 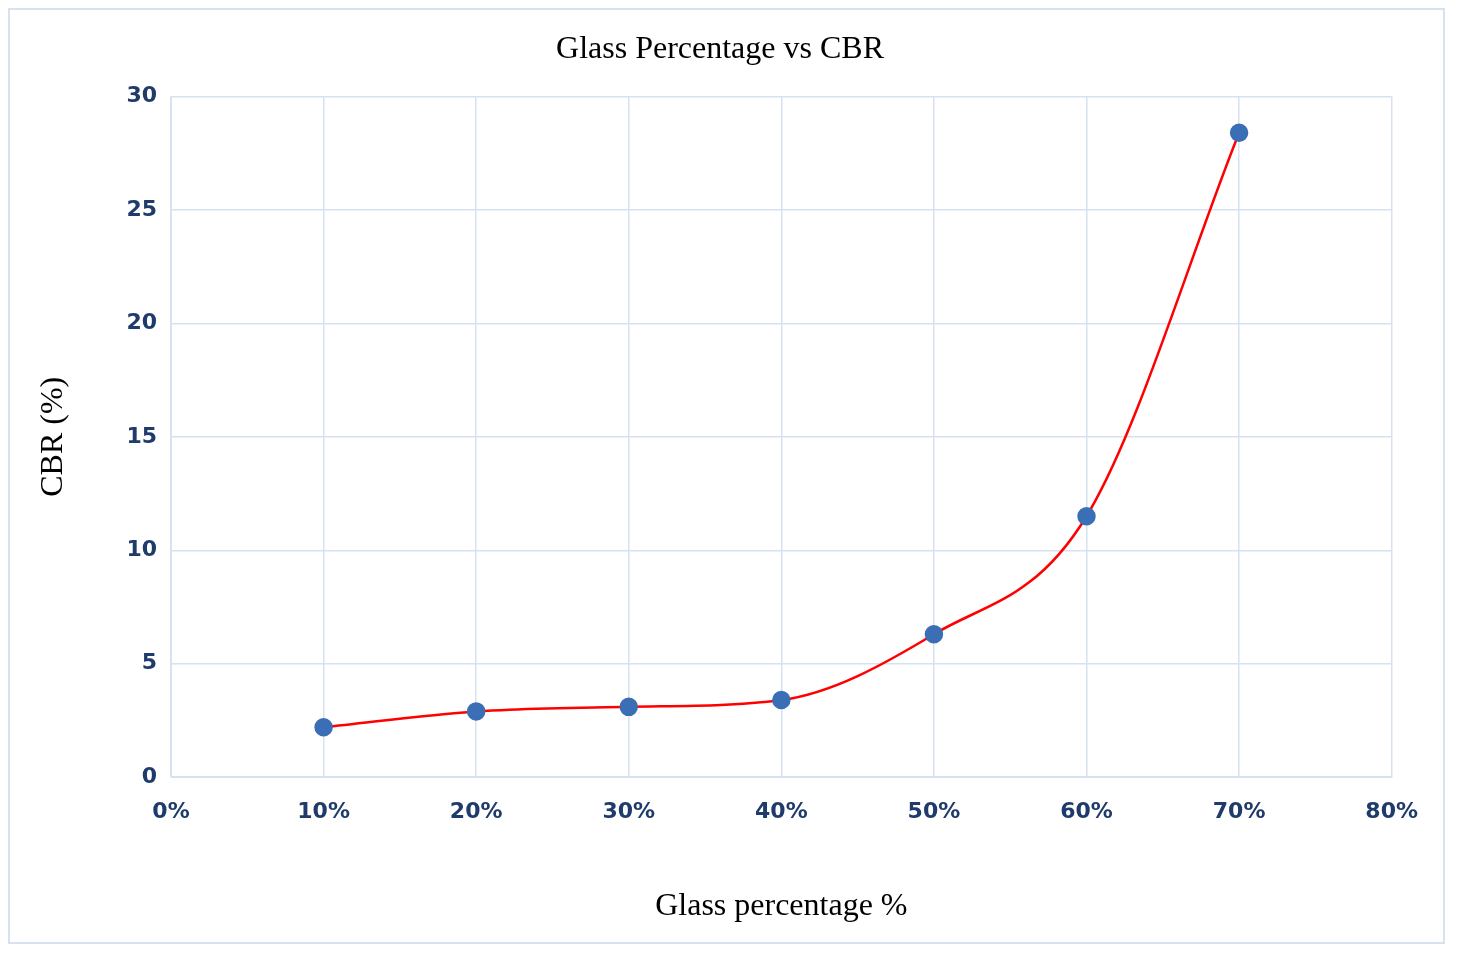 I want to click on y-tick-label: 20, so click(x=142, y=322).